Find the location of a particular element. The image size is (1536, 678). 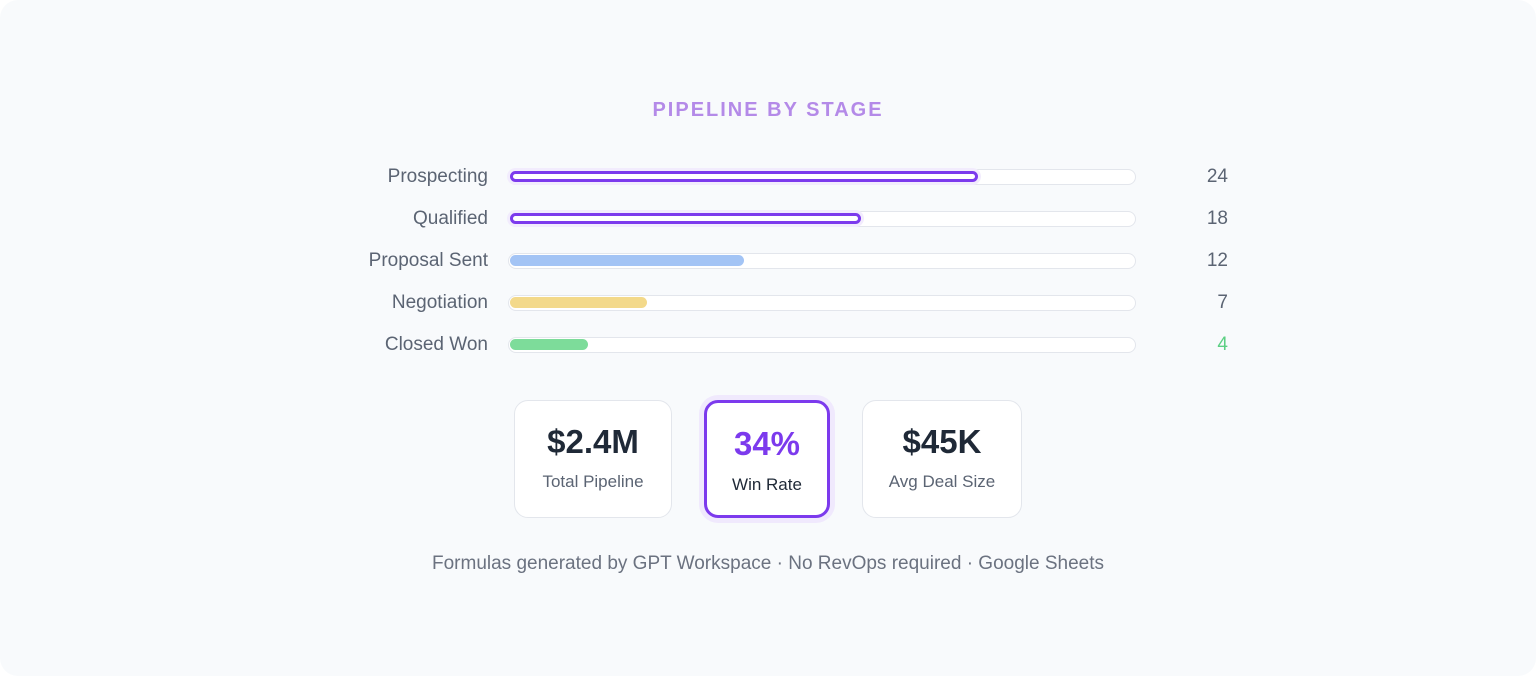

bar-label-1: Qualified is located at coordinates (450, 218).